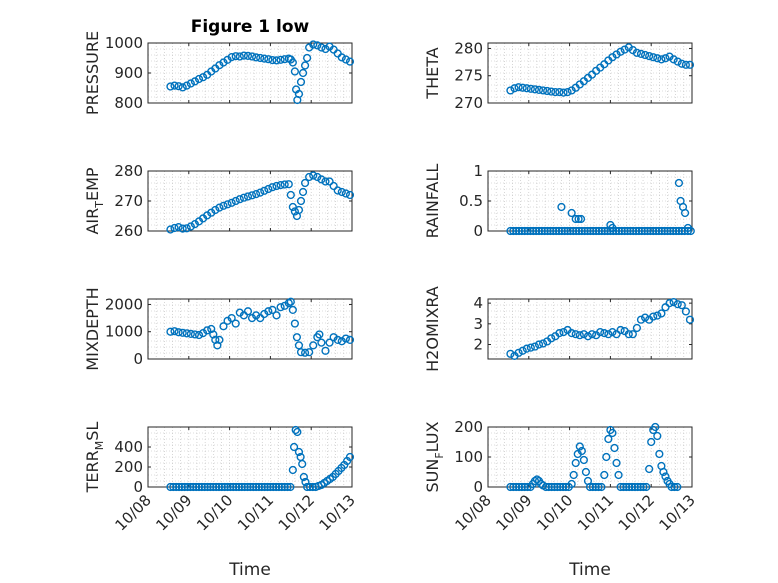 The width and height of the screenshot is (778, 583). What do you see at coordinates (92, 221) in the screenshot?
I see `y-axis-label-main: AIR` at bounding box center [92, 221].